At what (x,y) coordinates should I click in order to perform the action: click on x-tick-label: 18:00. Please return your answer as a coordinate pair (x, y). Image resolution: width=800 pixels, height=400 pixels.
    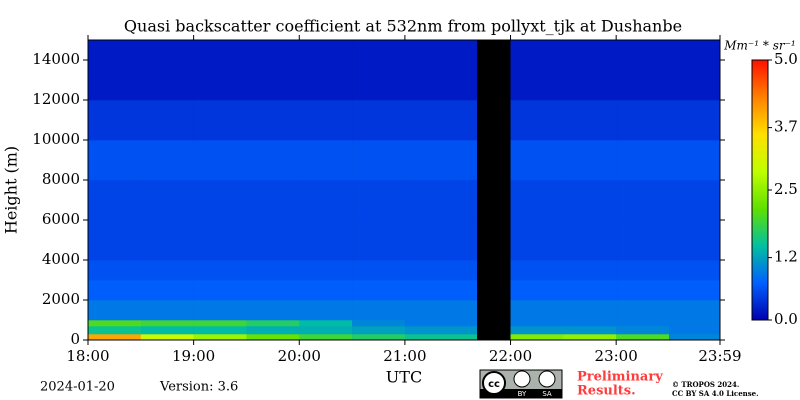
    Looking at the image, I should click on (87, 356).